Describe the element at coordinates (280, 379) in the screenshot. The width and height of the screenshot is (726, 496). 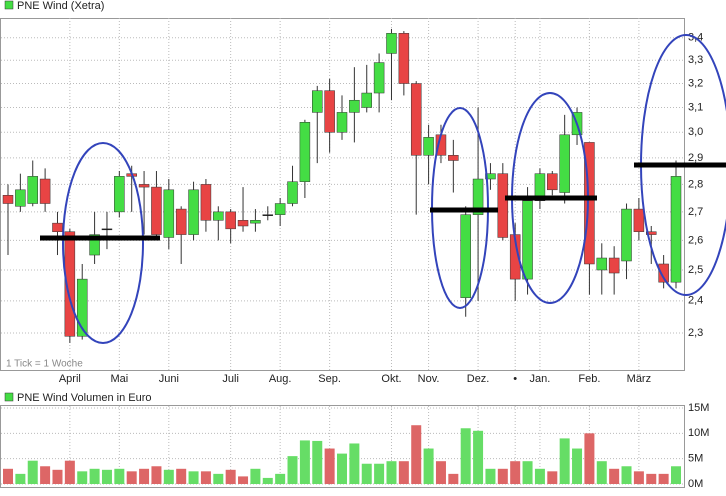
I see `x-tick-label: Aug.` at that location.